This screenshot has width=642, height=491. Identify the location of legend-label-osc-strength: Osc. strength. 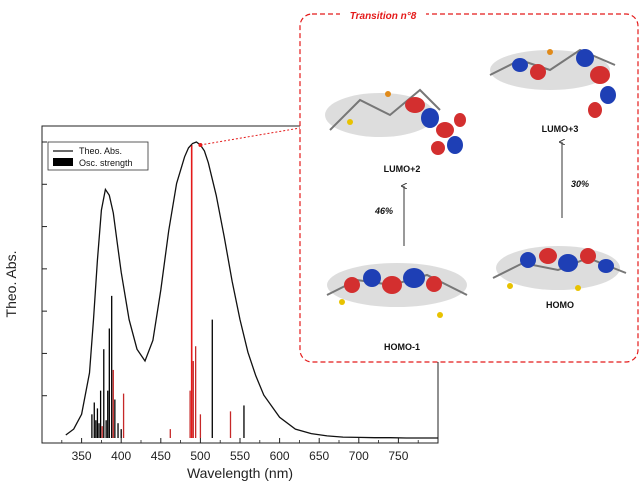
(106, 163).